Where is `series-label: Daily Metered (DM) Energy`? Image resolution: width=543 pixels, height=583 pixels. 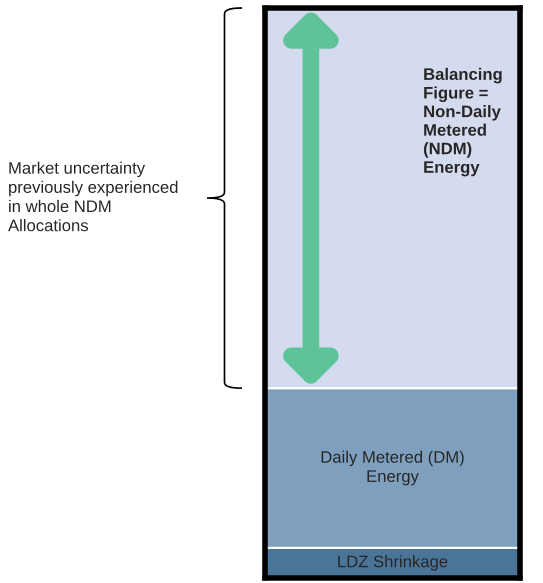
series-label: Daily Metered (DM) Energy is located at coordinates (393, 468).